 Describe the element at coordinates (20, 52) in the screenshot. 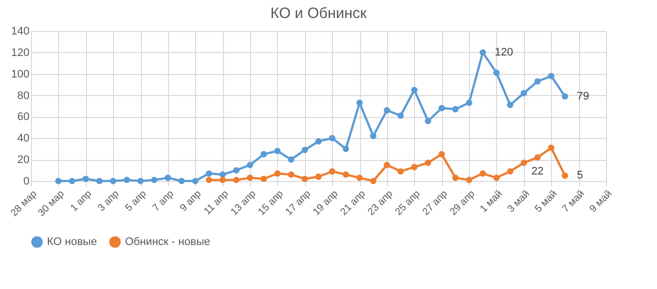

I see `y-tick-label: 120` at that location.